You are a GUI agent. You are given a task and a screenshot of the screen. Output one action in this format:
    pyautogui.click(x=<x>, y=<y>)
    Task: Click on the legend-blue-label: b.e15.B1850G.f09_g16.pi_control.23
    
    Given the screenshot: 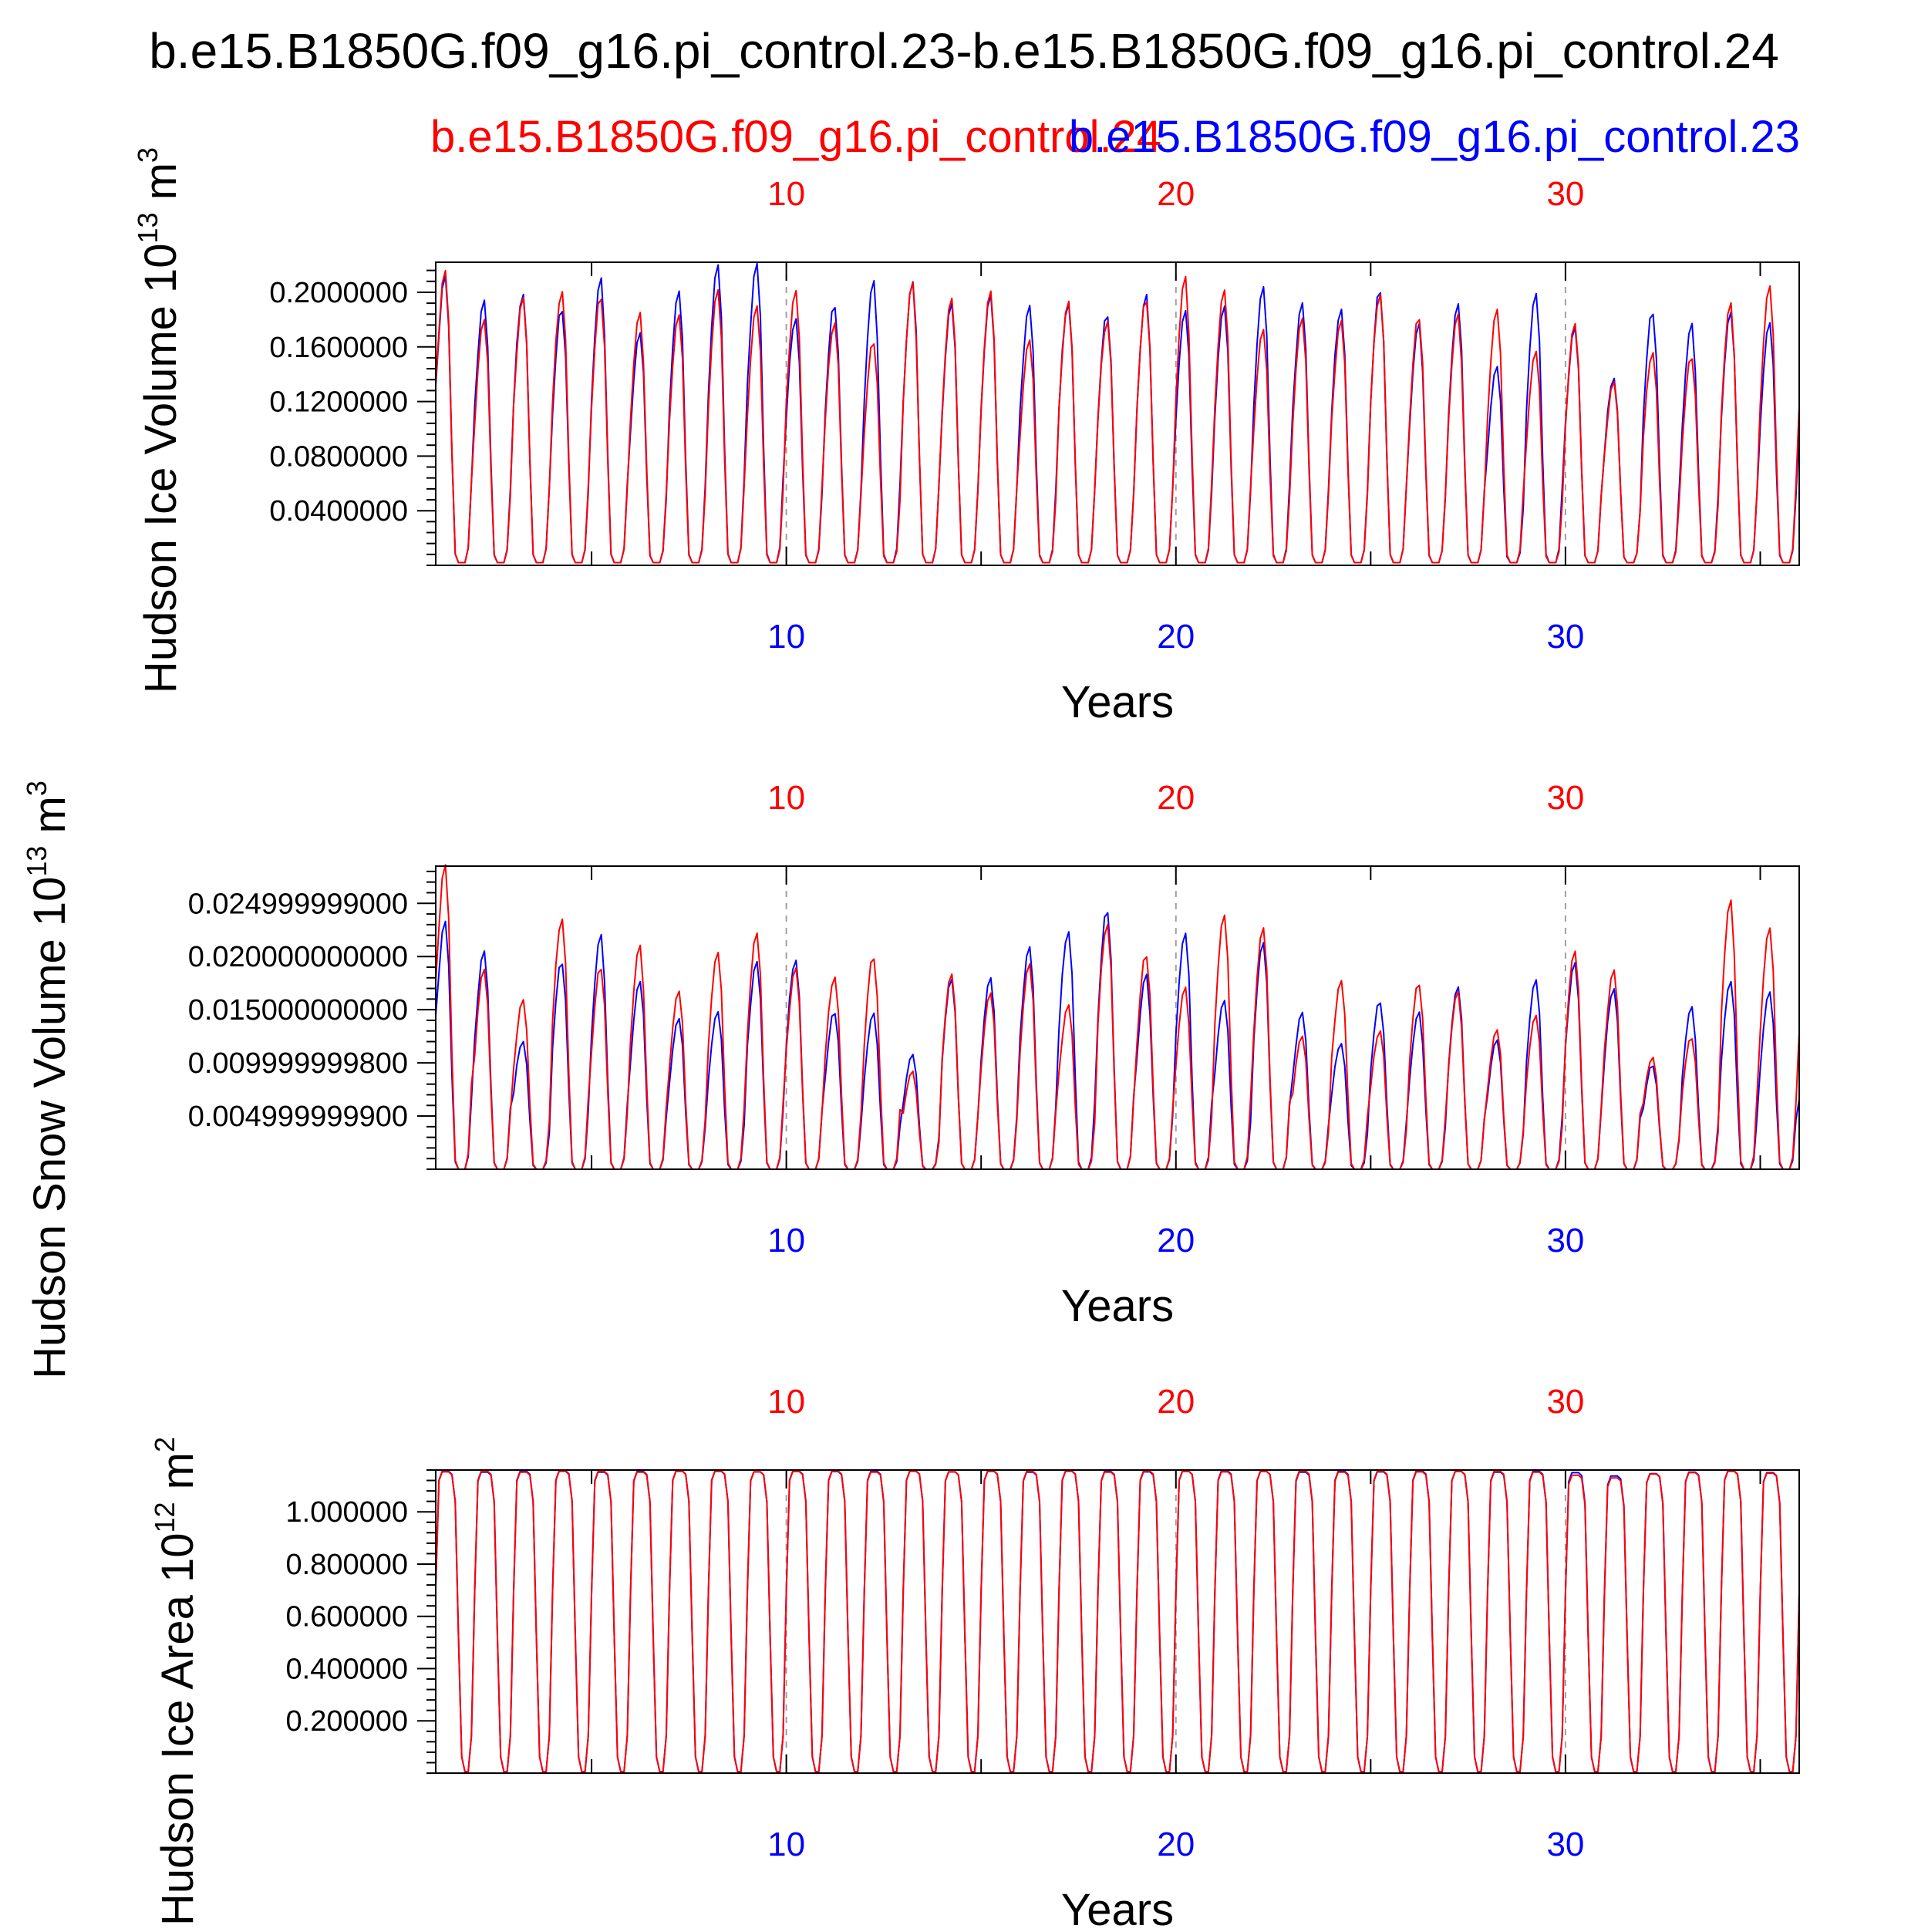 What is the action you would take?
    pyautogui.click(x=1434, y=137)
    